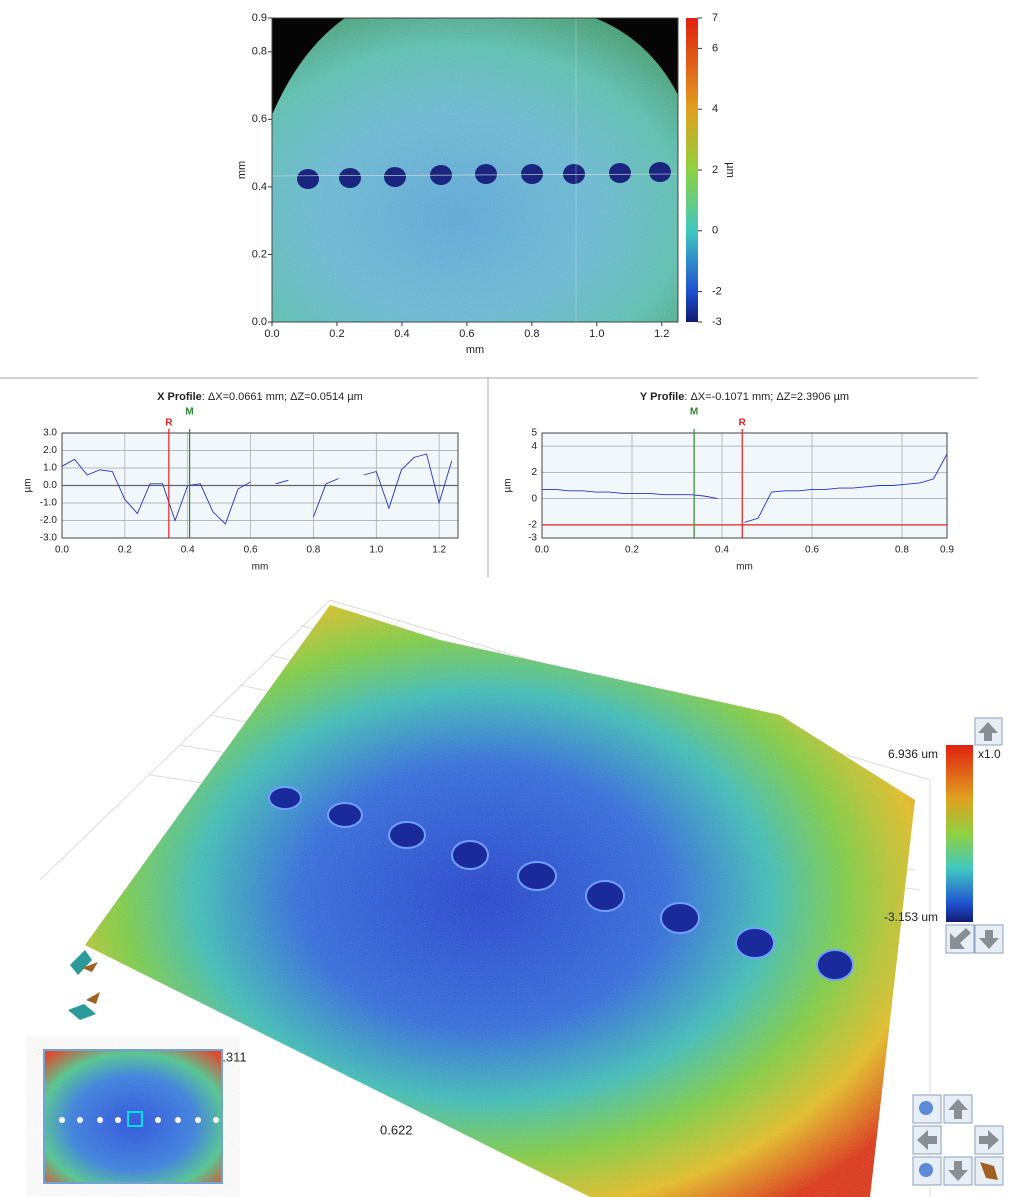 This screenshot has height=1197, width=1024. What do you see at coordinates (958, 1171) in the screenshot?
I see `pan-down-button` at bounding box center [958, 1171].